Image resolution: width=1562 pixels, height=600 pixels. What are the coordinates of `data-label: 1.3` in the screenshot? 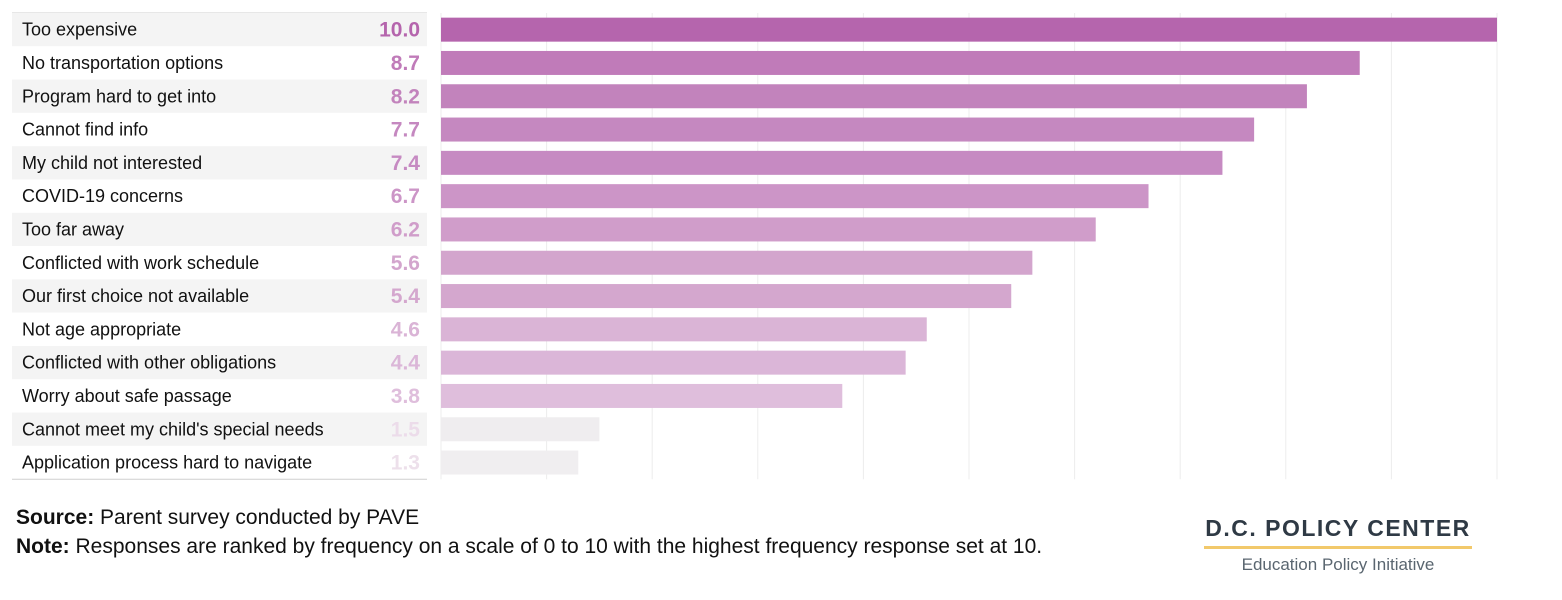 It's located at (405, 463).